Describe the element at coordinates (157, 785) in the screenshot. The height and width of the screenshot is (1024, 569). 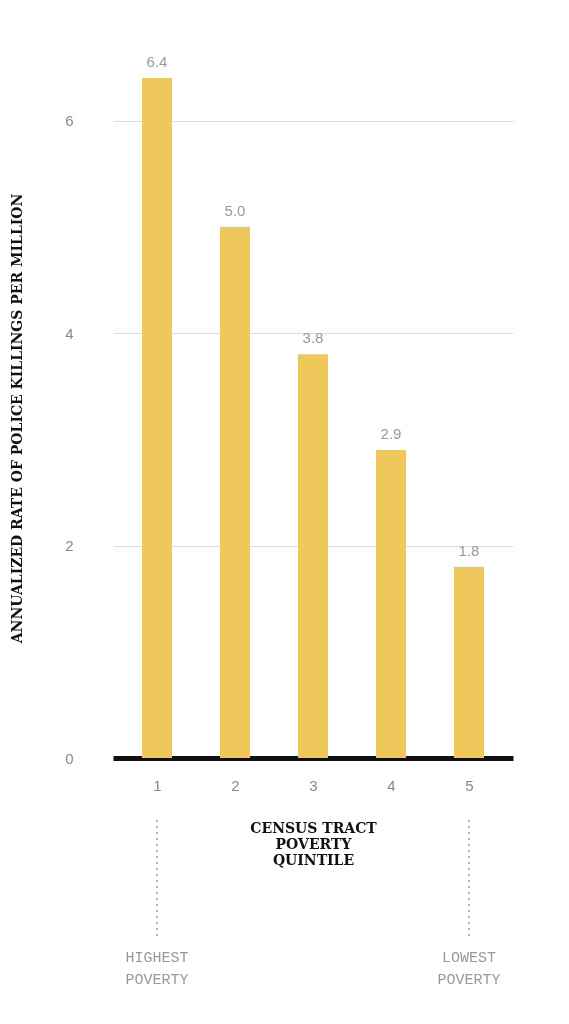
I see `x-tick-label: 1` at that location.